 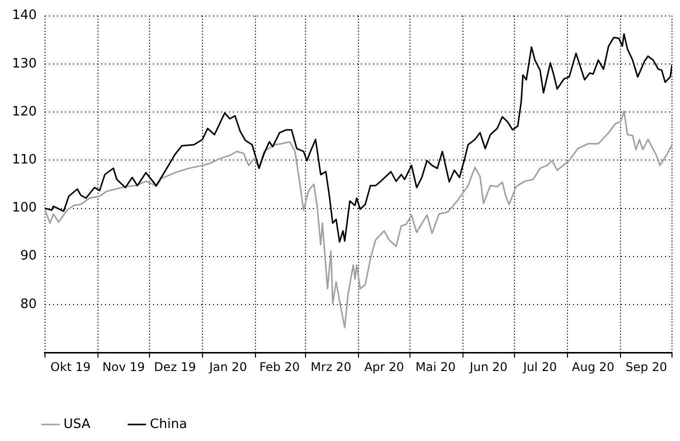 I want to click on y-tick-label: 110, so click(x=24, y=160).